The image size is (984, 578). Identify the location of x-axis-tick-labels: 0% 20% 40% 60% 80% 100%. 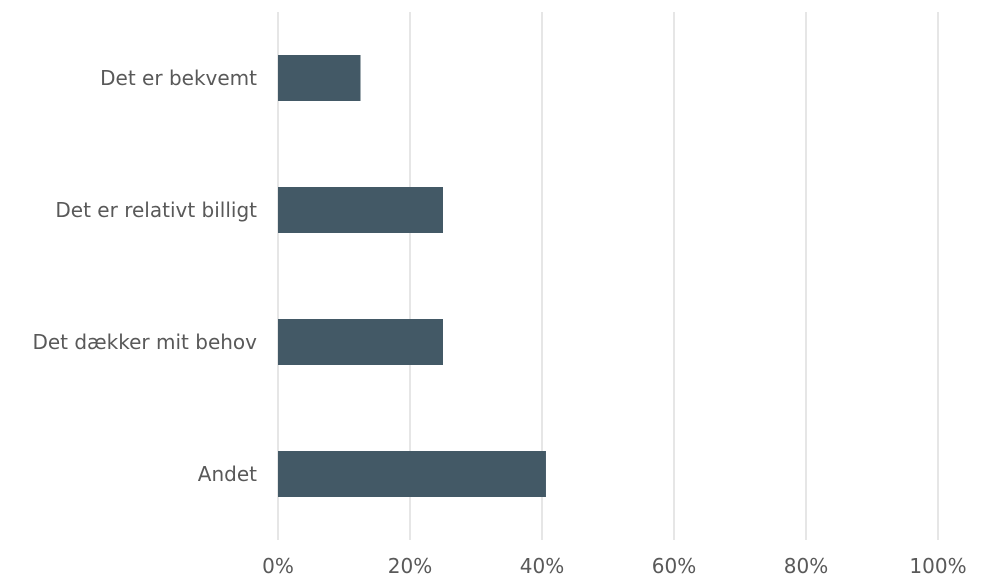
(614, 566).